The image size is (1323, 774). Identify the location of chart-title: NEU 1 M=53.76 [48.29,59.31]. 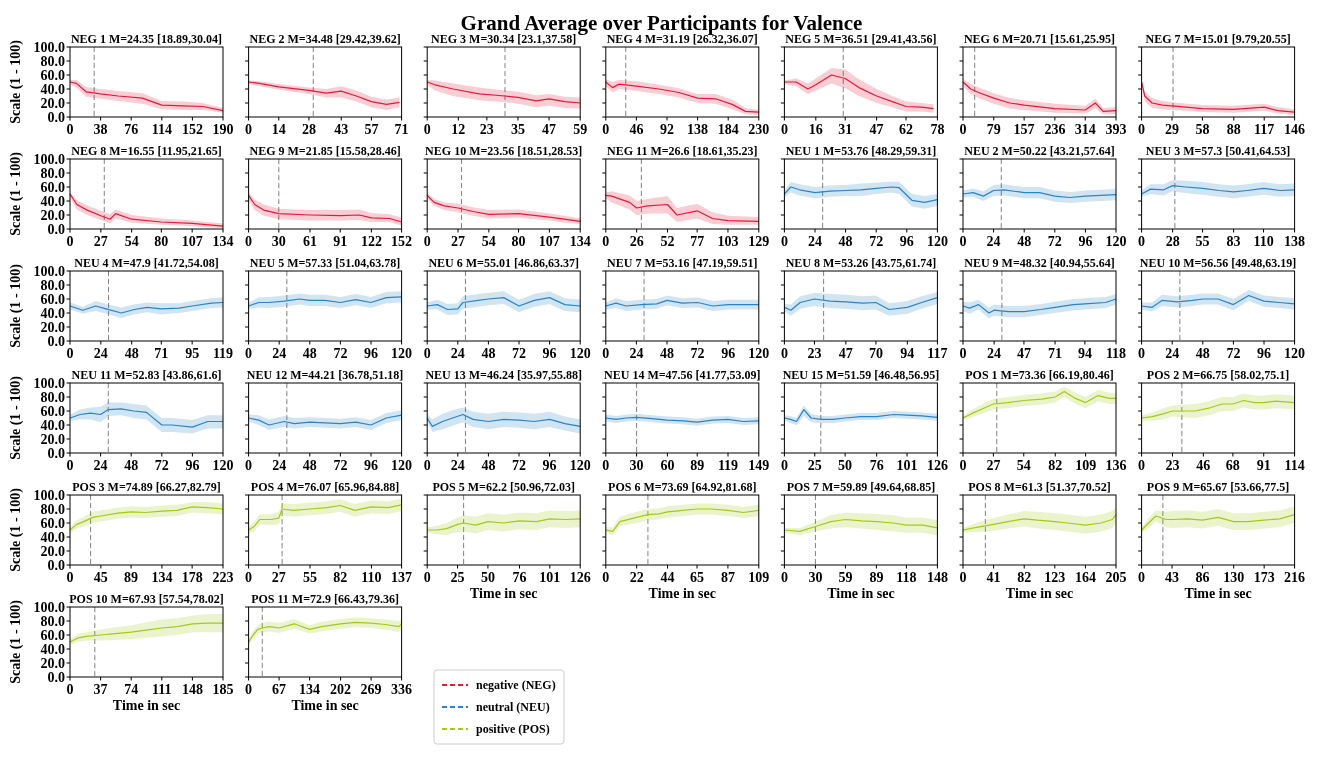
(861, 151).